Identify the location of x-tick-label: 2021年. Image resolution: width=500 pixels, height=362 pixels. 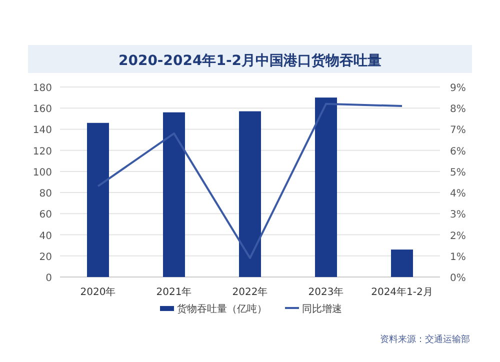
(174, 292).